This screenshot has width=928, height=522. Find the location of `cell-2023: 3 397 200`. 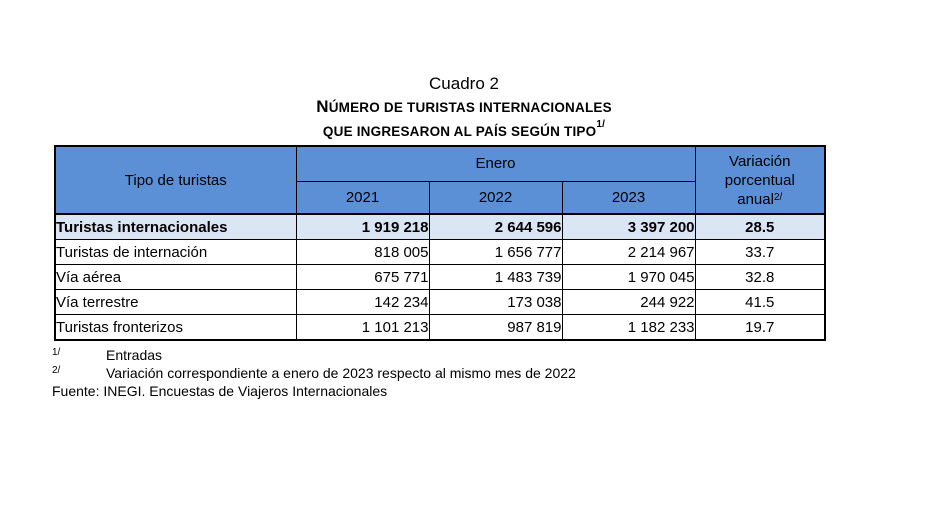

cell-2023: 3 397 200 is located at coordinates (628, 226).